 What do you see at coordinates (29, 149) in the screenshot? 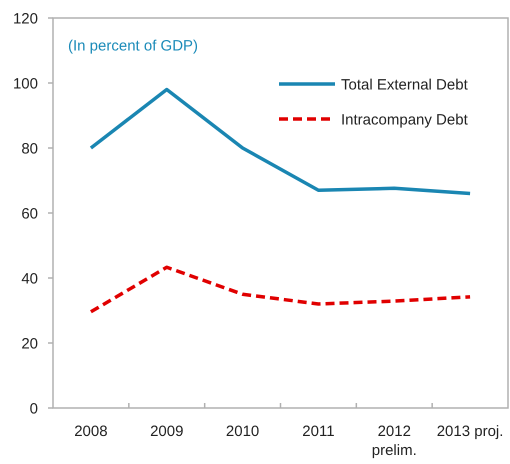
I see `y-tick-label: 80` at bounding box center [29, 149].